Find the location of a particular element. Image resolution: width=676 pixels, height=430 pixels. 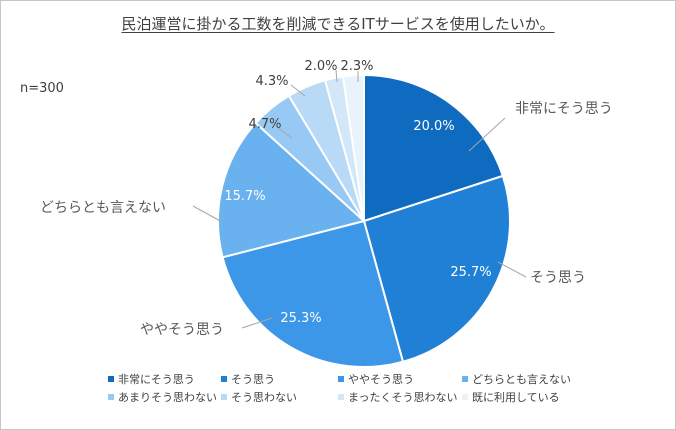

legend-item-not-really: あまりそう思わない is located at coordinates (164, 397).